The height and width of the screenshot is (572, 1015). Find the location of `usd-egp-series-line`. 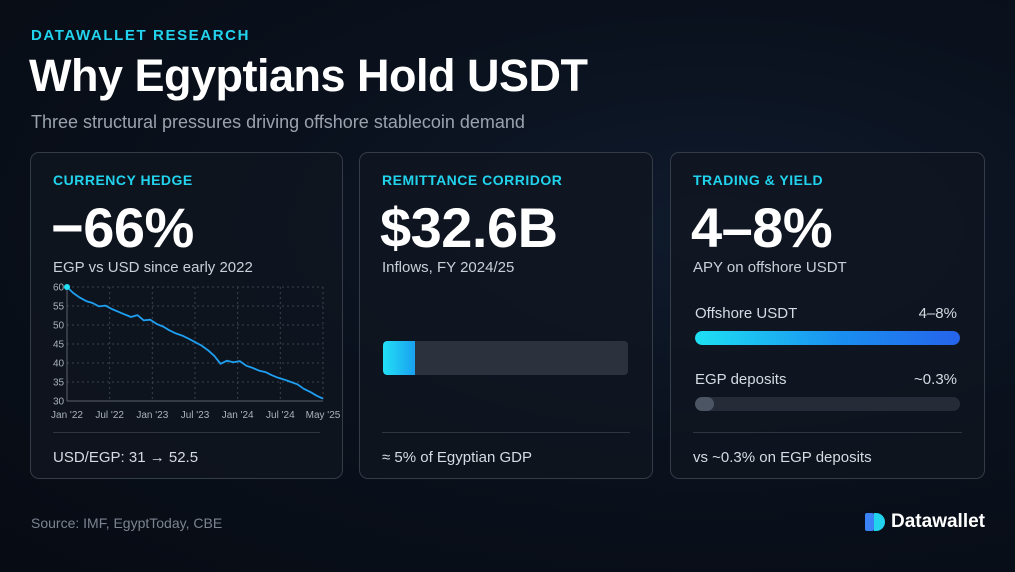

usd-egp-series-line is located at coordinates (195, 343).